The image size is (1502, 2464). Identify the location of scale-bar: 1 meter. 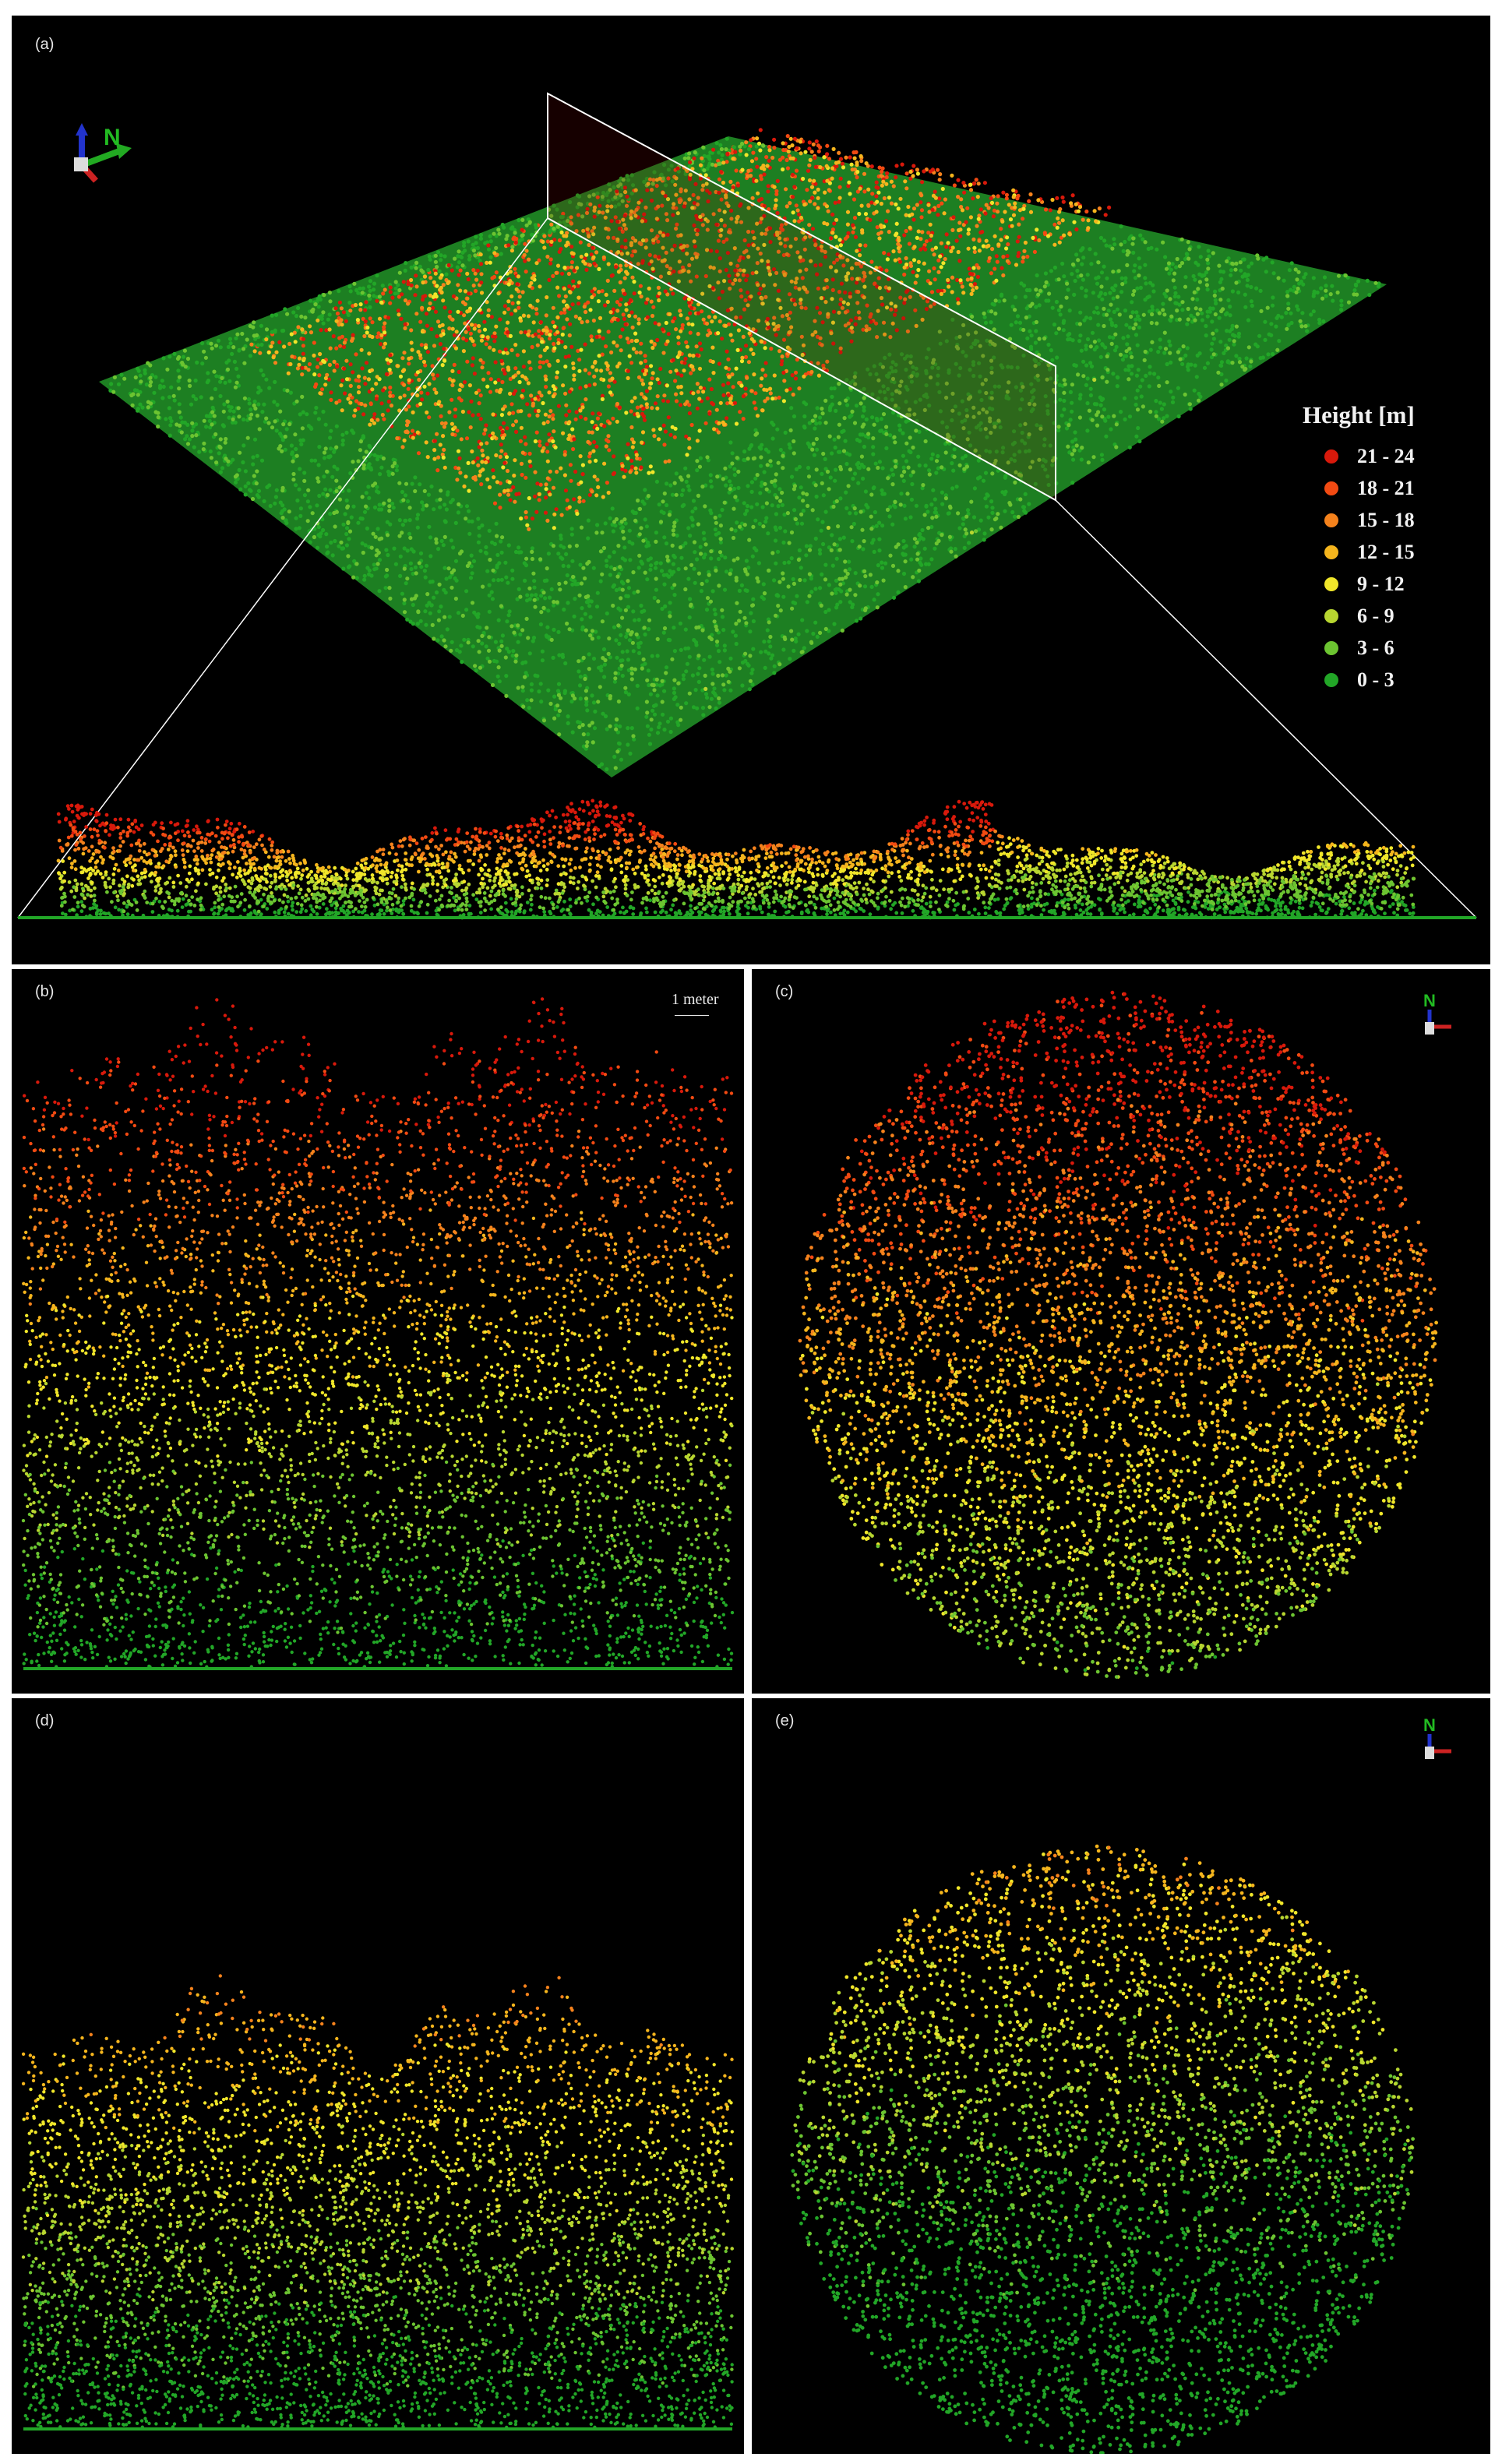
(695, 1003).